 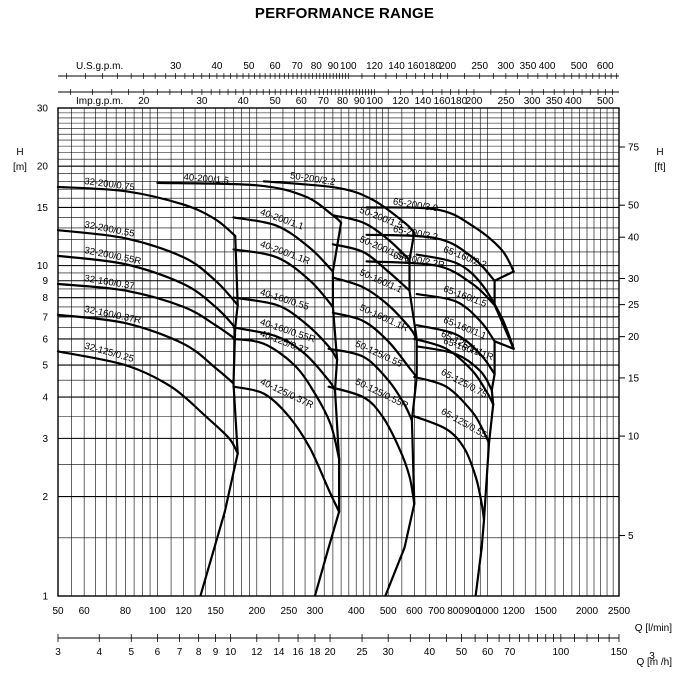 I want to click on impgpm-tick-label: 50, so click(x=276, y=101).